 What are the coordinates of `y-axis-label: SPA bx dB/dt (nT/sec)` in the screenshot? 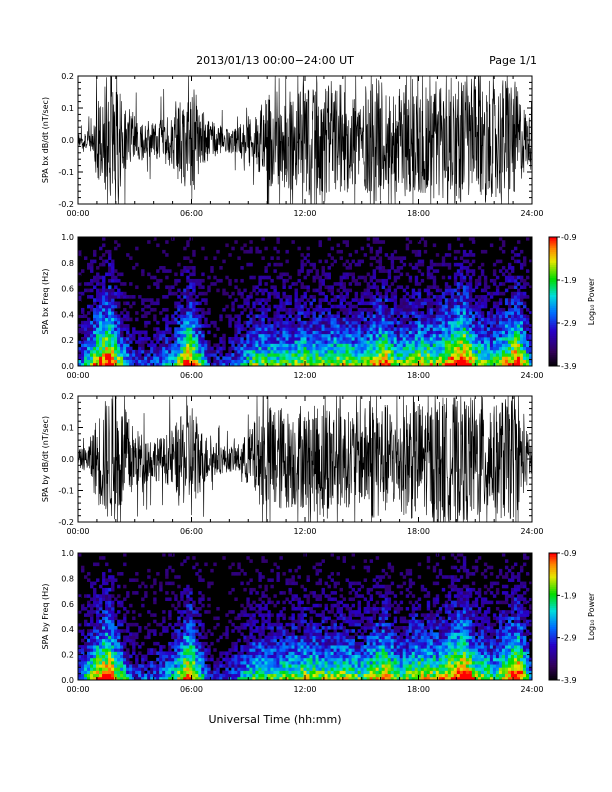 It's located at (45, 140).